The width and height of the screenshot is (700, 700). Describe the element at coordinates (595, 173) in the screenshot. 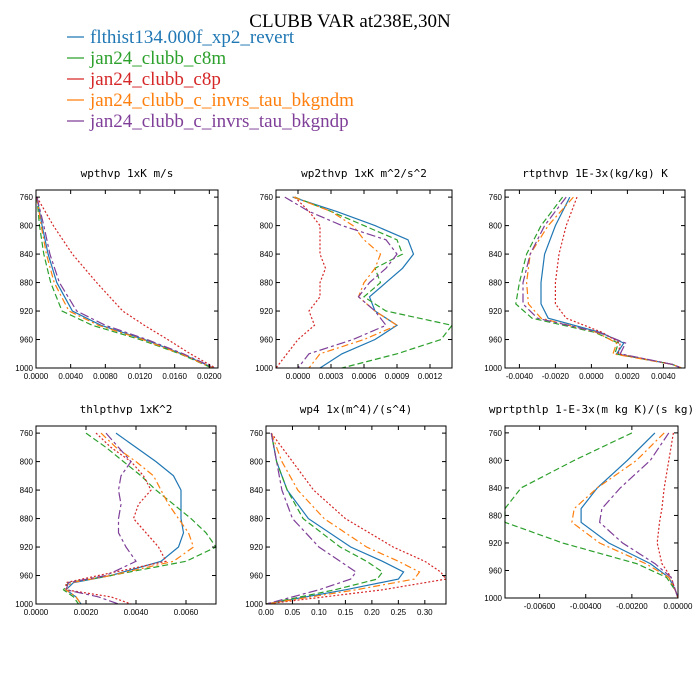

I see `panel-title: rtpthvp 1E-3x(kg/kg) K` at that location.